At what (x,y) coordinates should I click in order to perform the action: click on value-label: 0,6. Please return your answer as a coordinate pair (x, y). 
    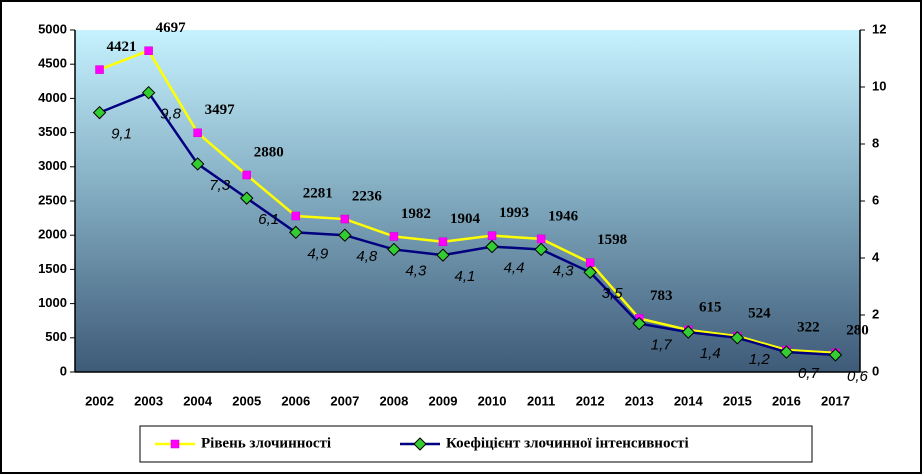
    Looking at the image, I should click on (858, 376).